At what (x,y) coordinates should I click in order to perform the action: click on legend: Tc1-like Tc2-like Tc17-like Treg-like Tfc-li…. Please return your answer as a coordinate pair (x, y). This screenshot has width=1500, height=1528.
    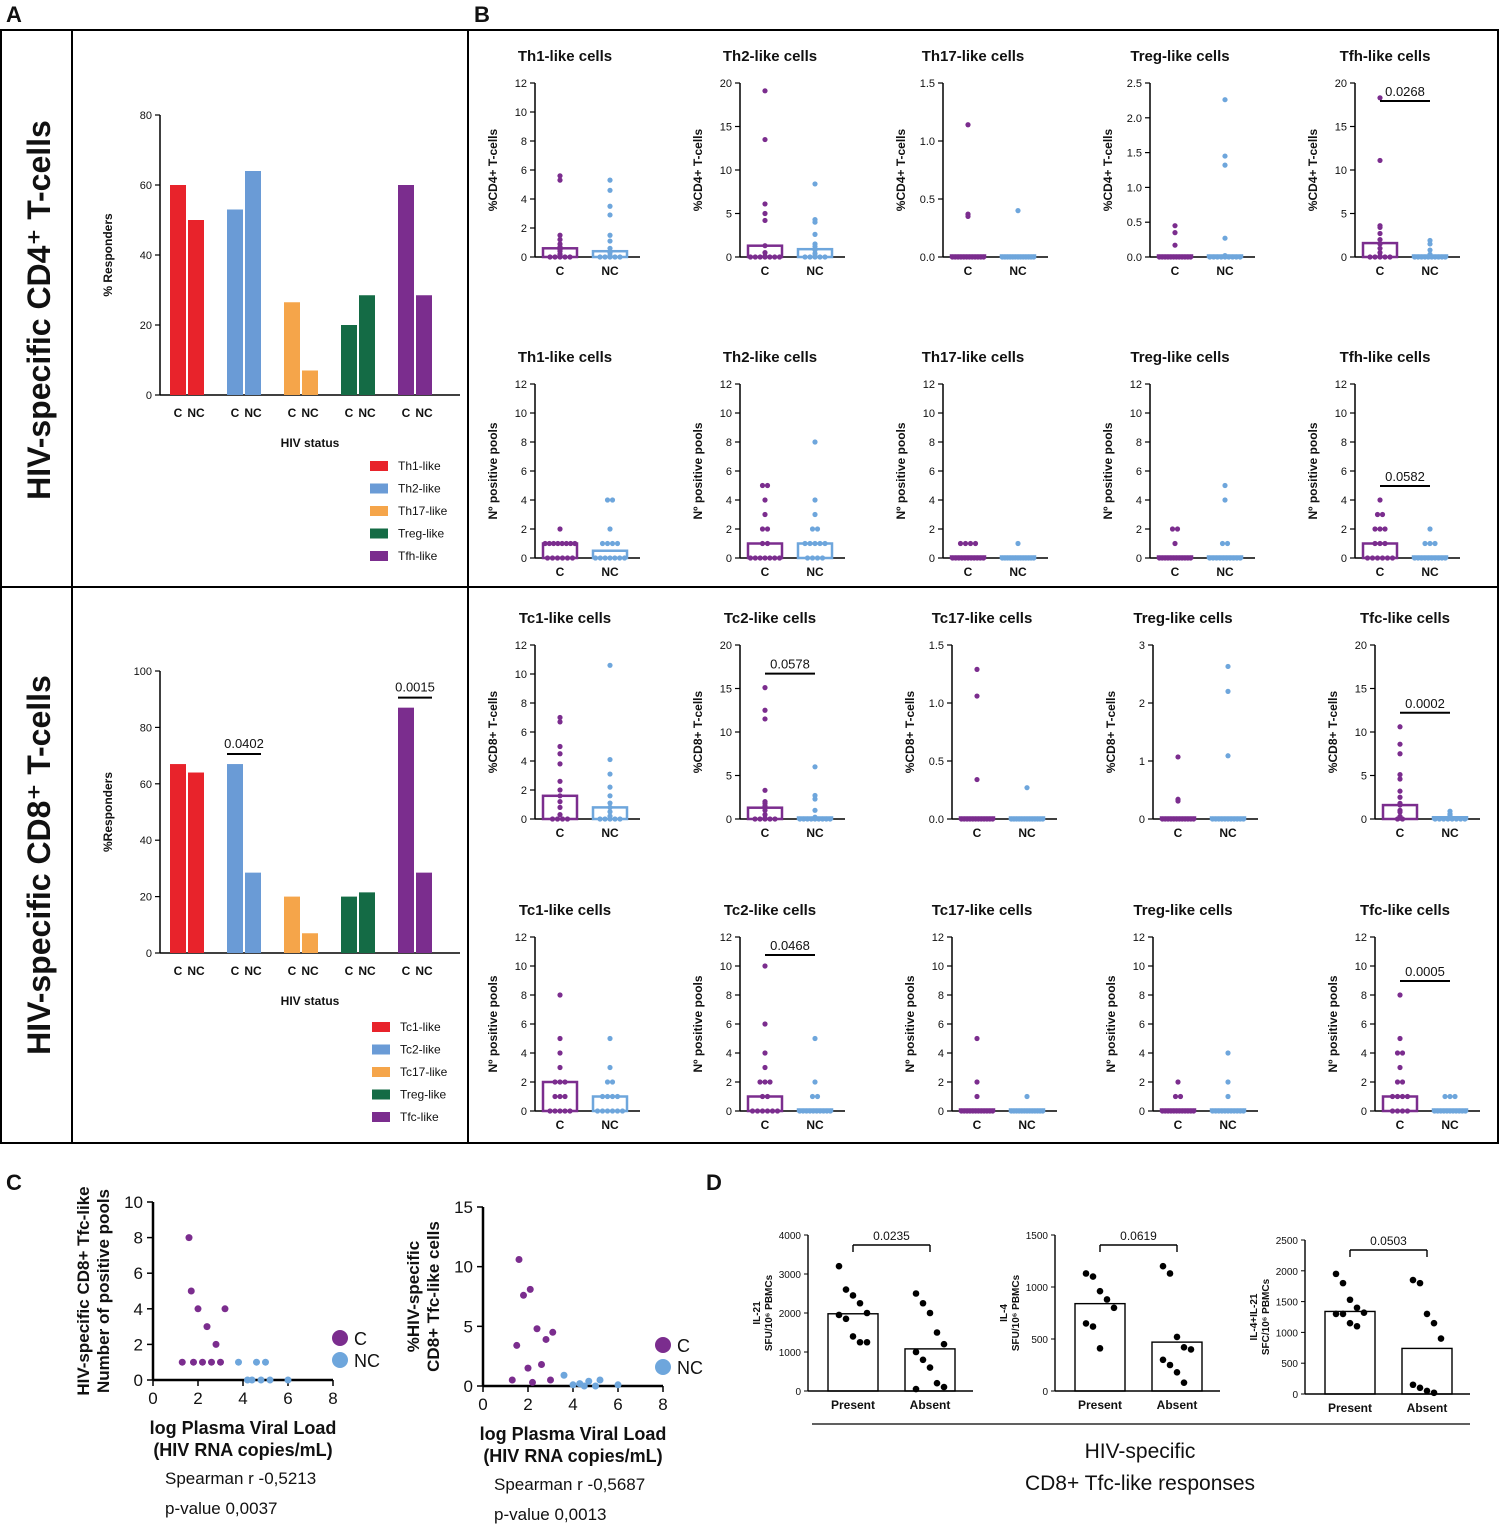
    Looking at the image, I should click on (410, 1072).